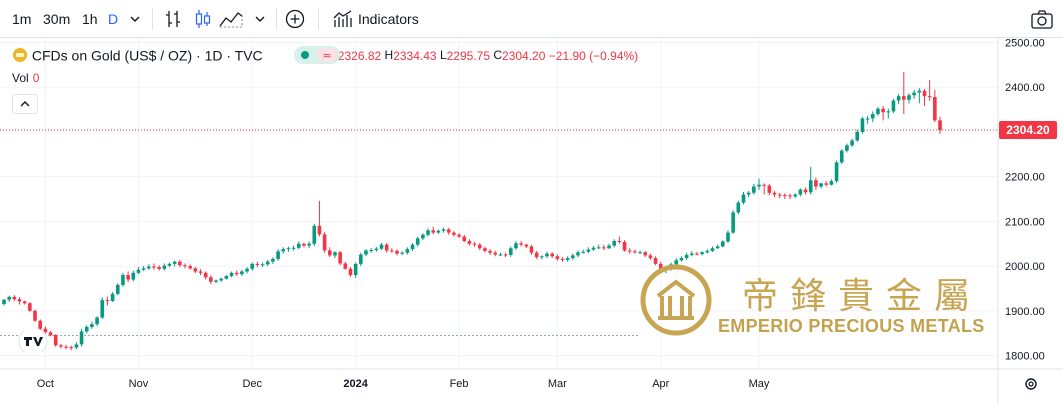 The height and width of the screenshot is (404, 1063). Describe the element at coordinates (203, 19) in the screenshot. I see `candle-chart-icon` at that location.